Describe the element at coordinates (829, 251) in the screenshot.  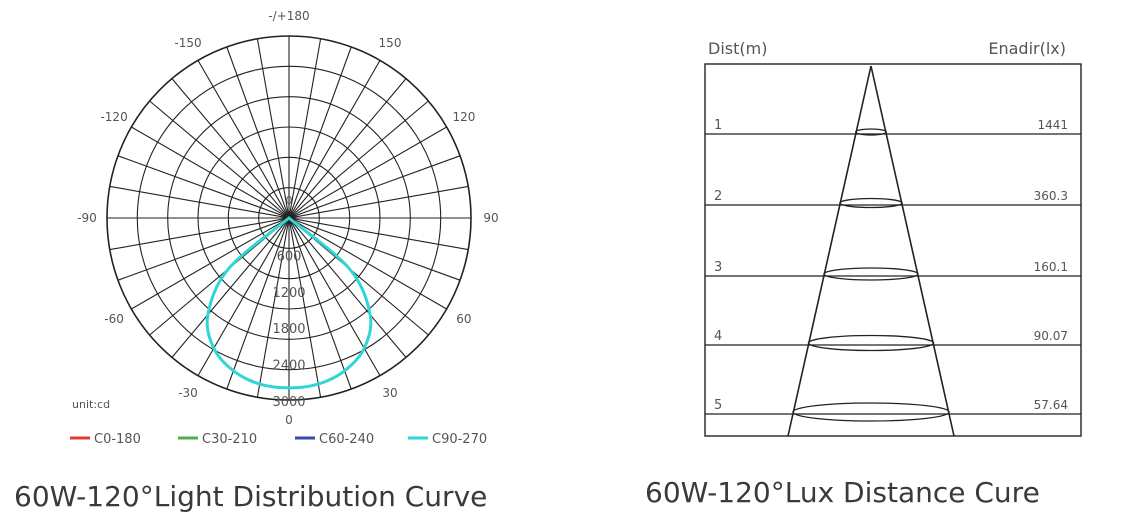
I see `cone-left-edge` at that location.